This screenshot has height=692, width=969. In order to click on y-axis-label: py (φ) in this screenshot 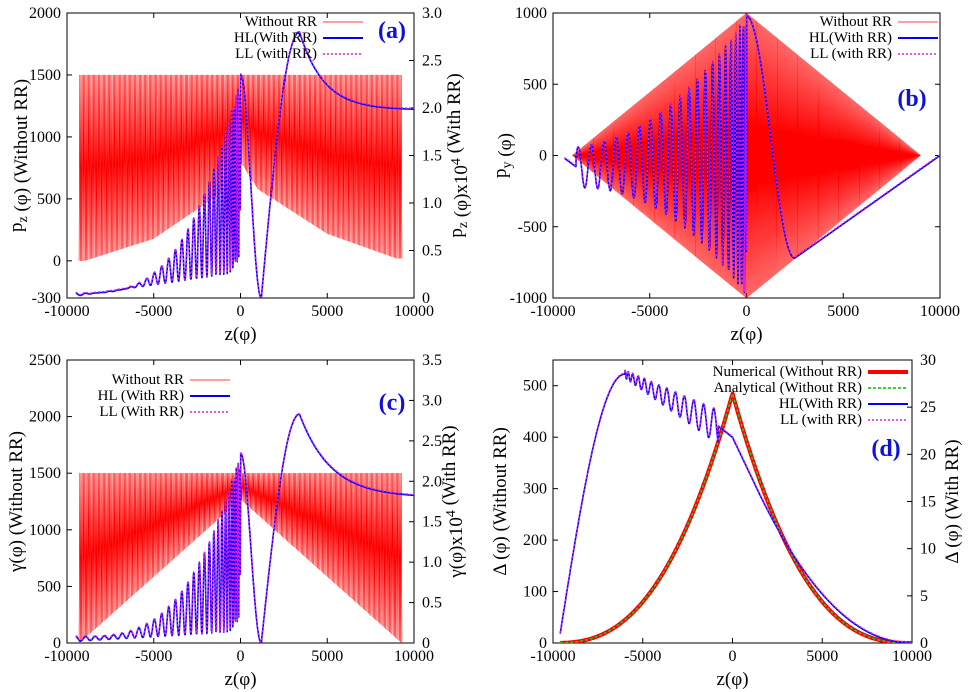, I will do `click(503, 155)`.